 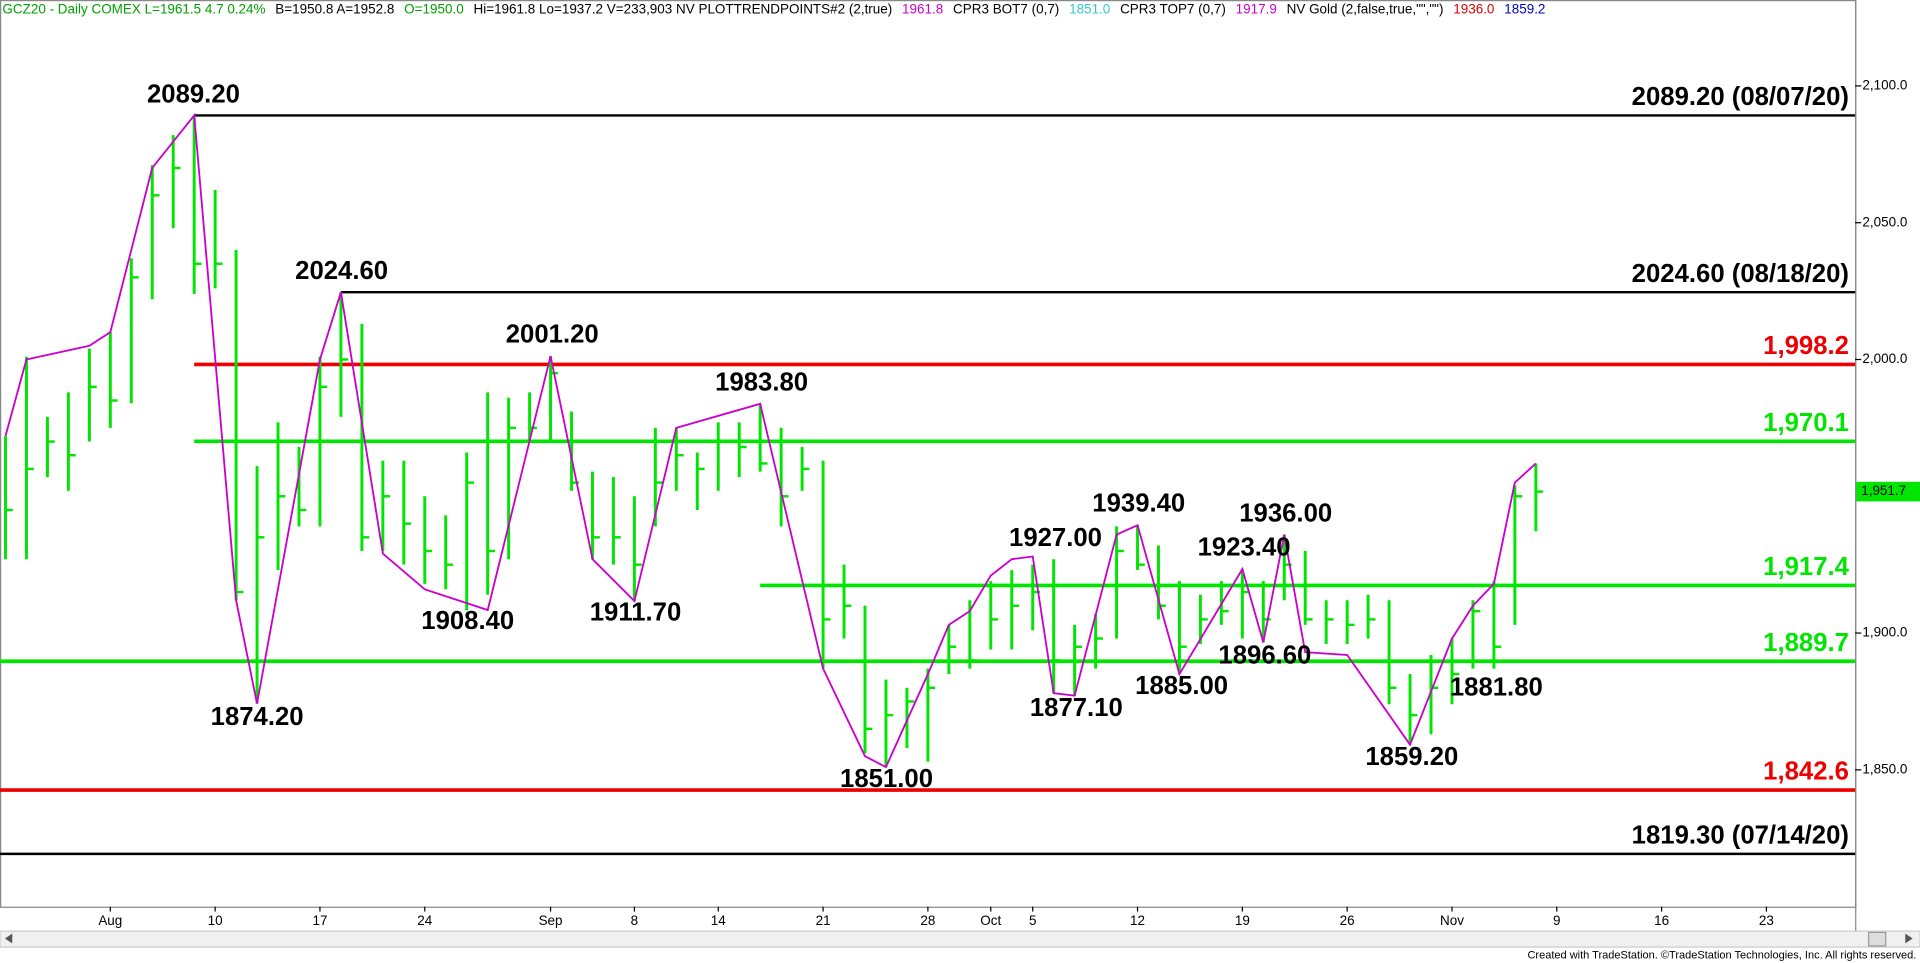 What do you see at coordinates (424, 920) in the screenshot?
I see `x-tick-label: 24` at bounding box center [424, 920].